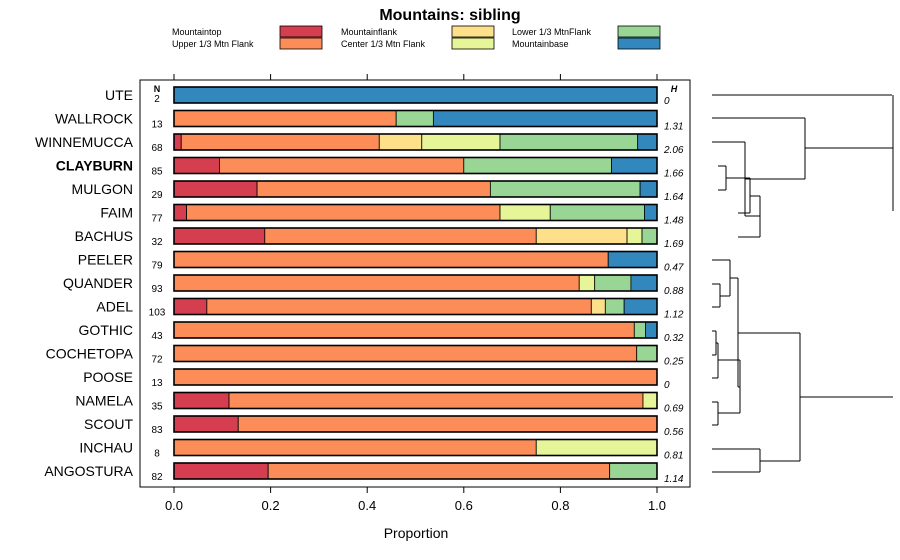  I want to click on bar-outline-namela, so click(415, 400).